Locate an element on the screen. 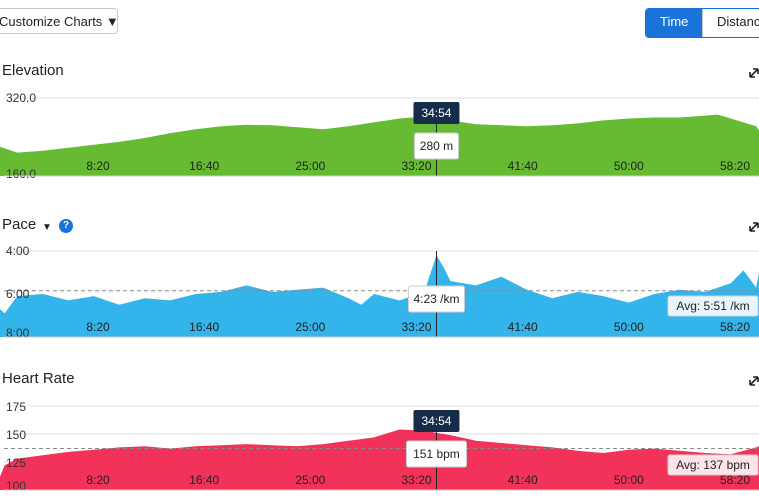 The height and width of the screenshot is (500, 759). y-tick-label: 320.0 is located at coordinates (21, 98).